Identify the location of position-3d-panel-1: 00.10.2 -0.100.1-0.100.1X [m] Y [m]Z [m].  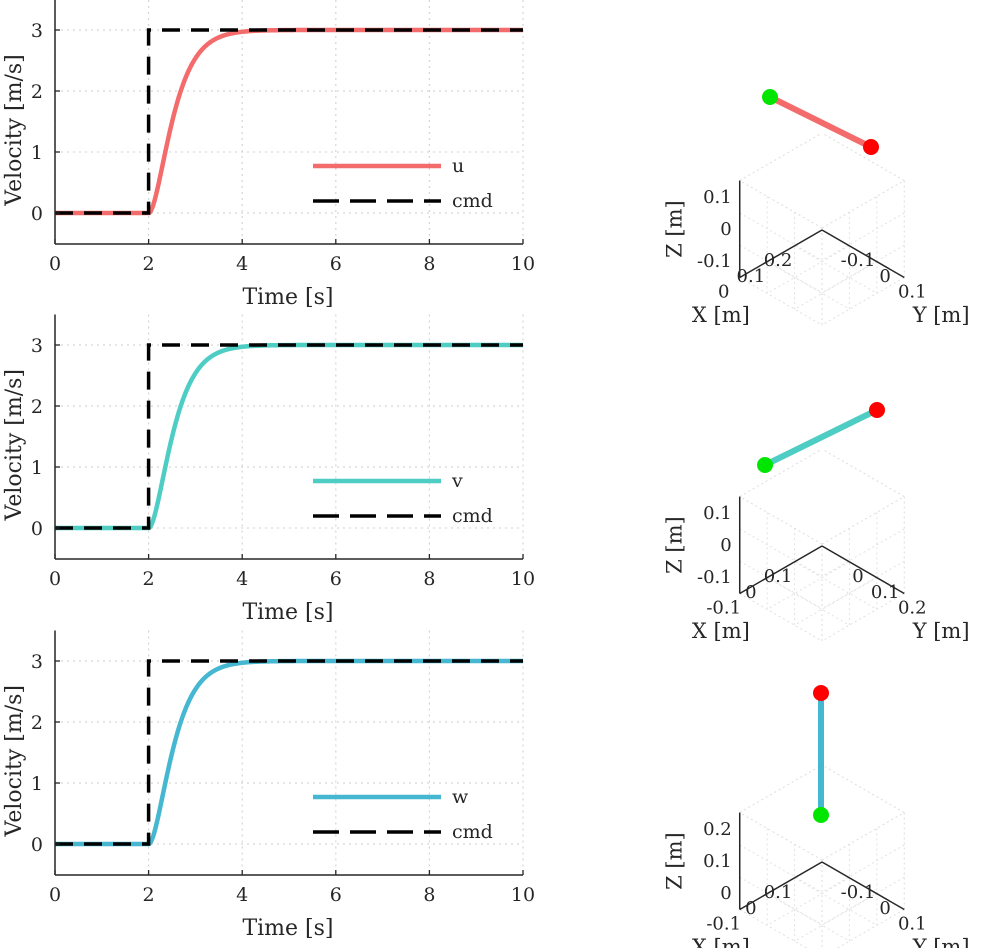
(816, 208).